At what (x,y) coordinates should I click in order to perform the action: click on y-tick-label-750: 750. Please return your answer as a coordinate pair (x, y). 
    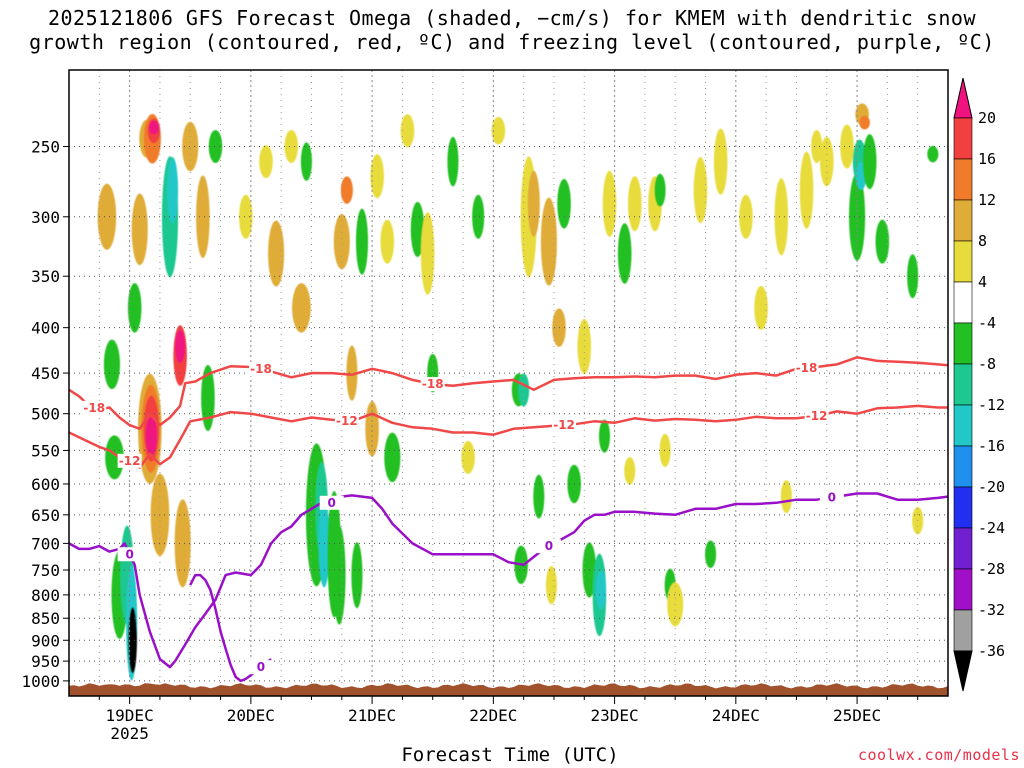
    Looking at the image, I should click on (45, 570).